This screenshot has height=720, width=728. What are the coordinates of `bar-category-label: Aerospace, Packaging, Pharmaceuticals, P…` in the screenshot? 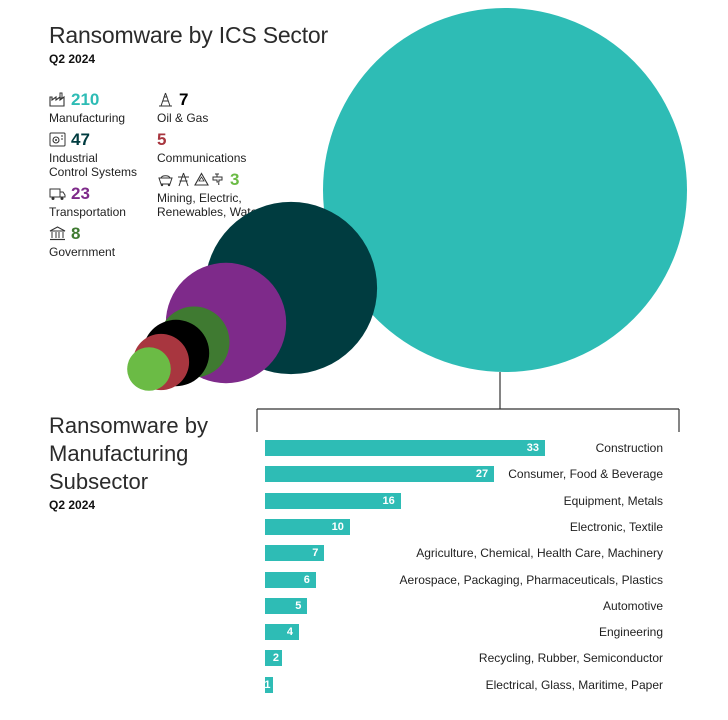 It's located at (531, 579).